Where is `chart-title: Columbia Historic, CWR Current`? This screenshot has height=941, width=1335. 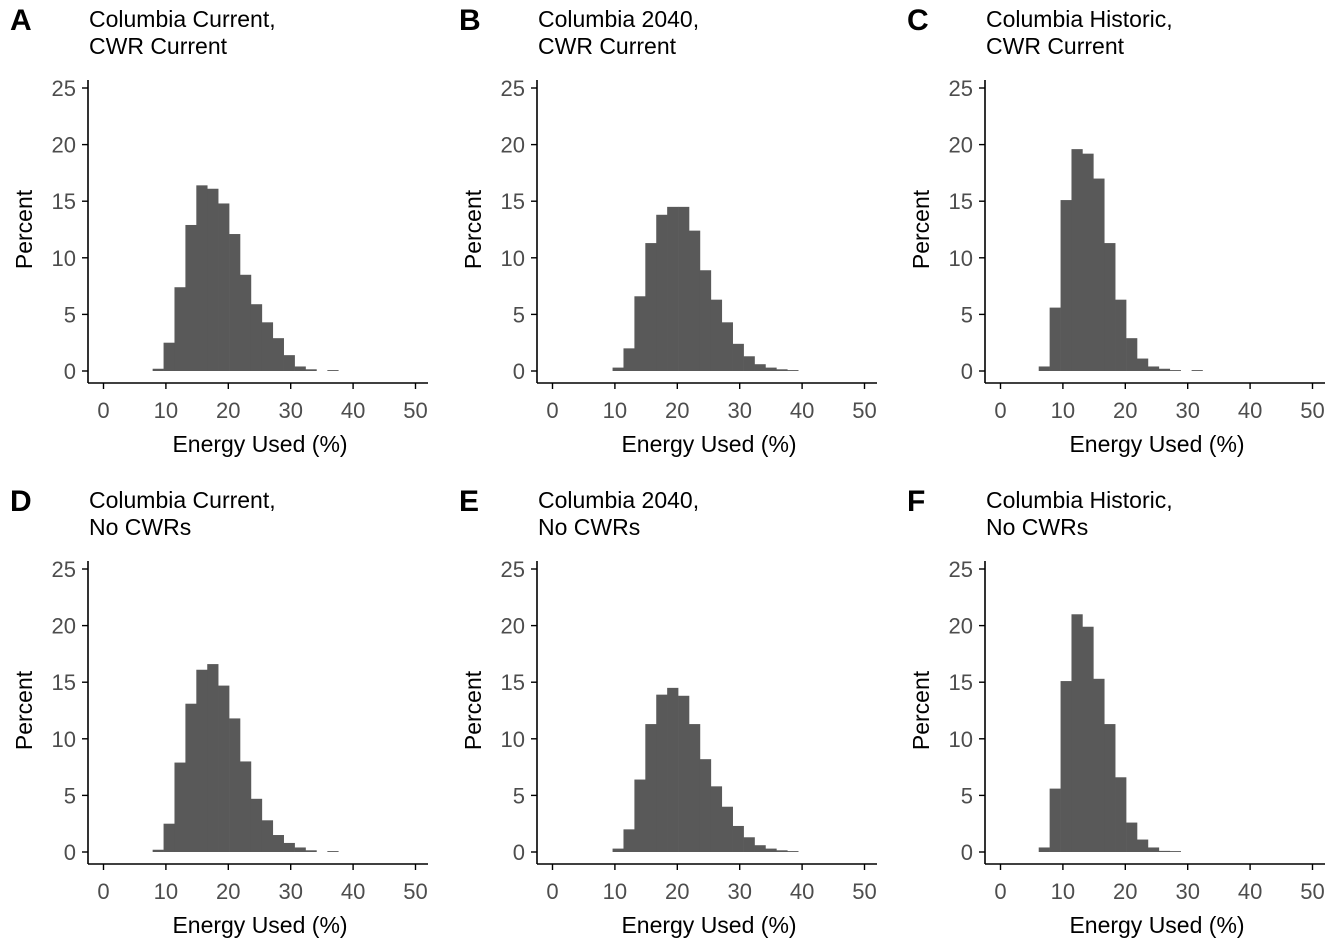
chart-title: Columbia Historic, CWR Current is located at coordinates (1079, 33).